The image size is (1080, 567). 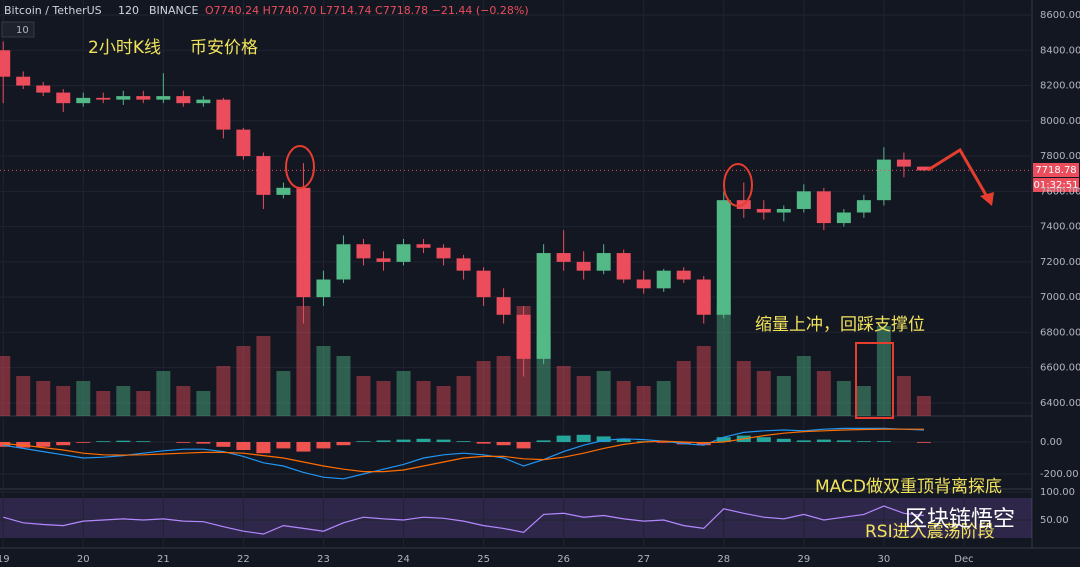 I want to click on y-tick-label: 8600.00, so click(x=1060, y=15).